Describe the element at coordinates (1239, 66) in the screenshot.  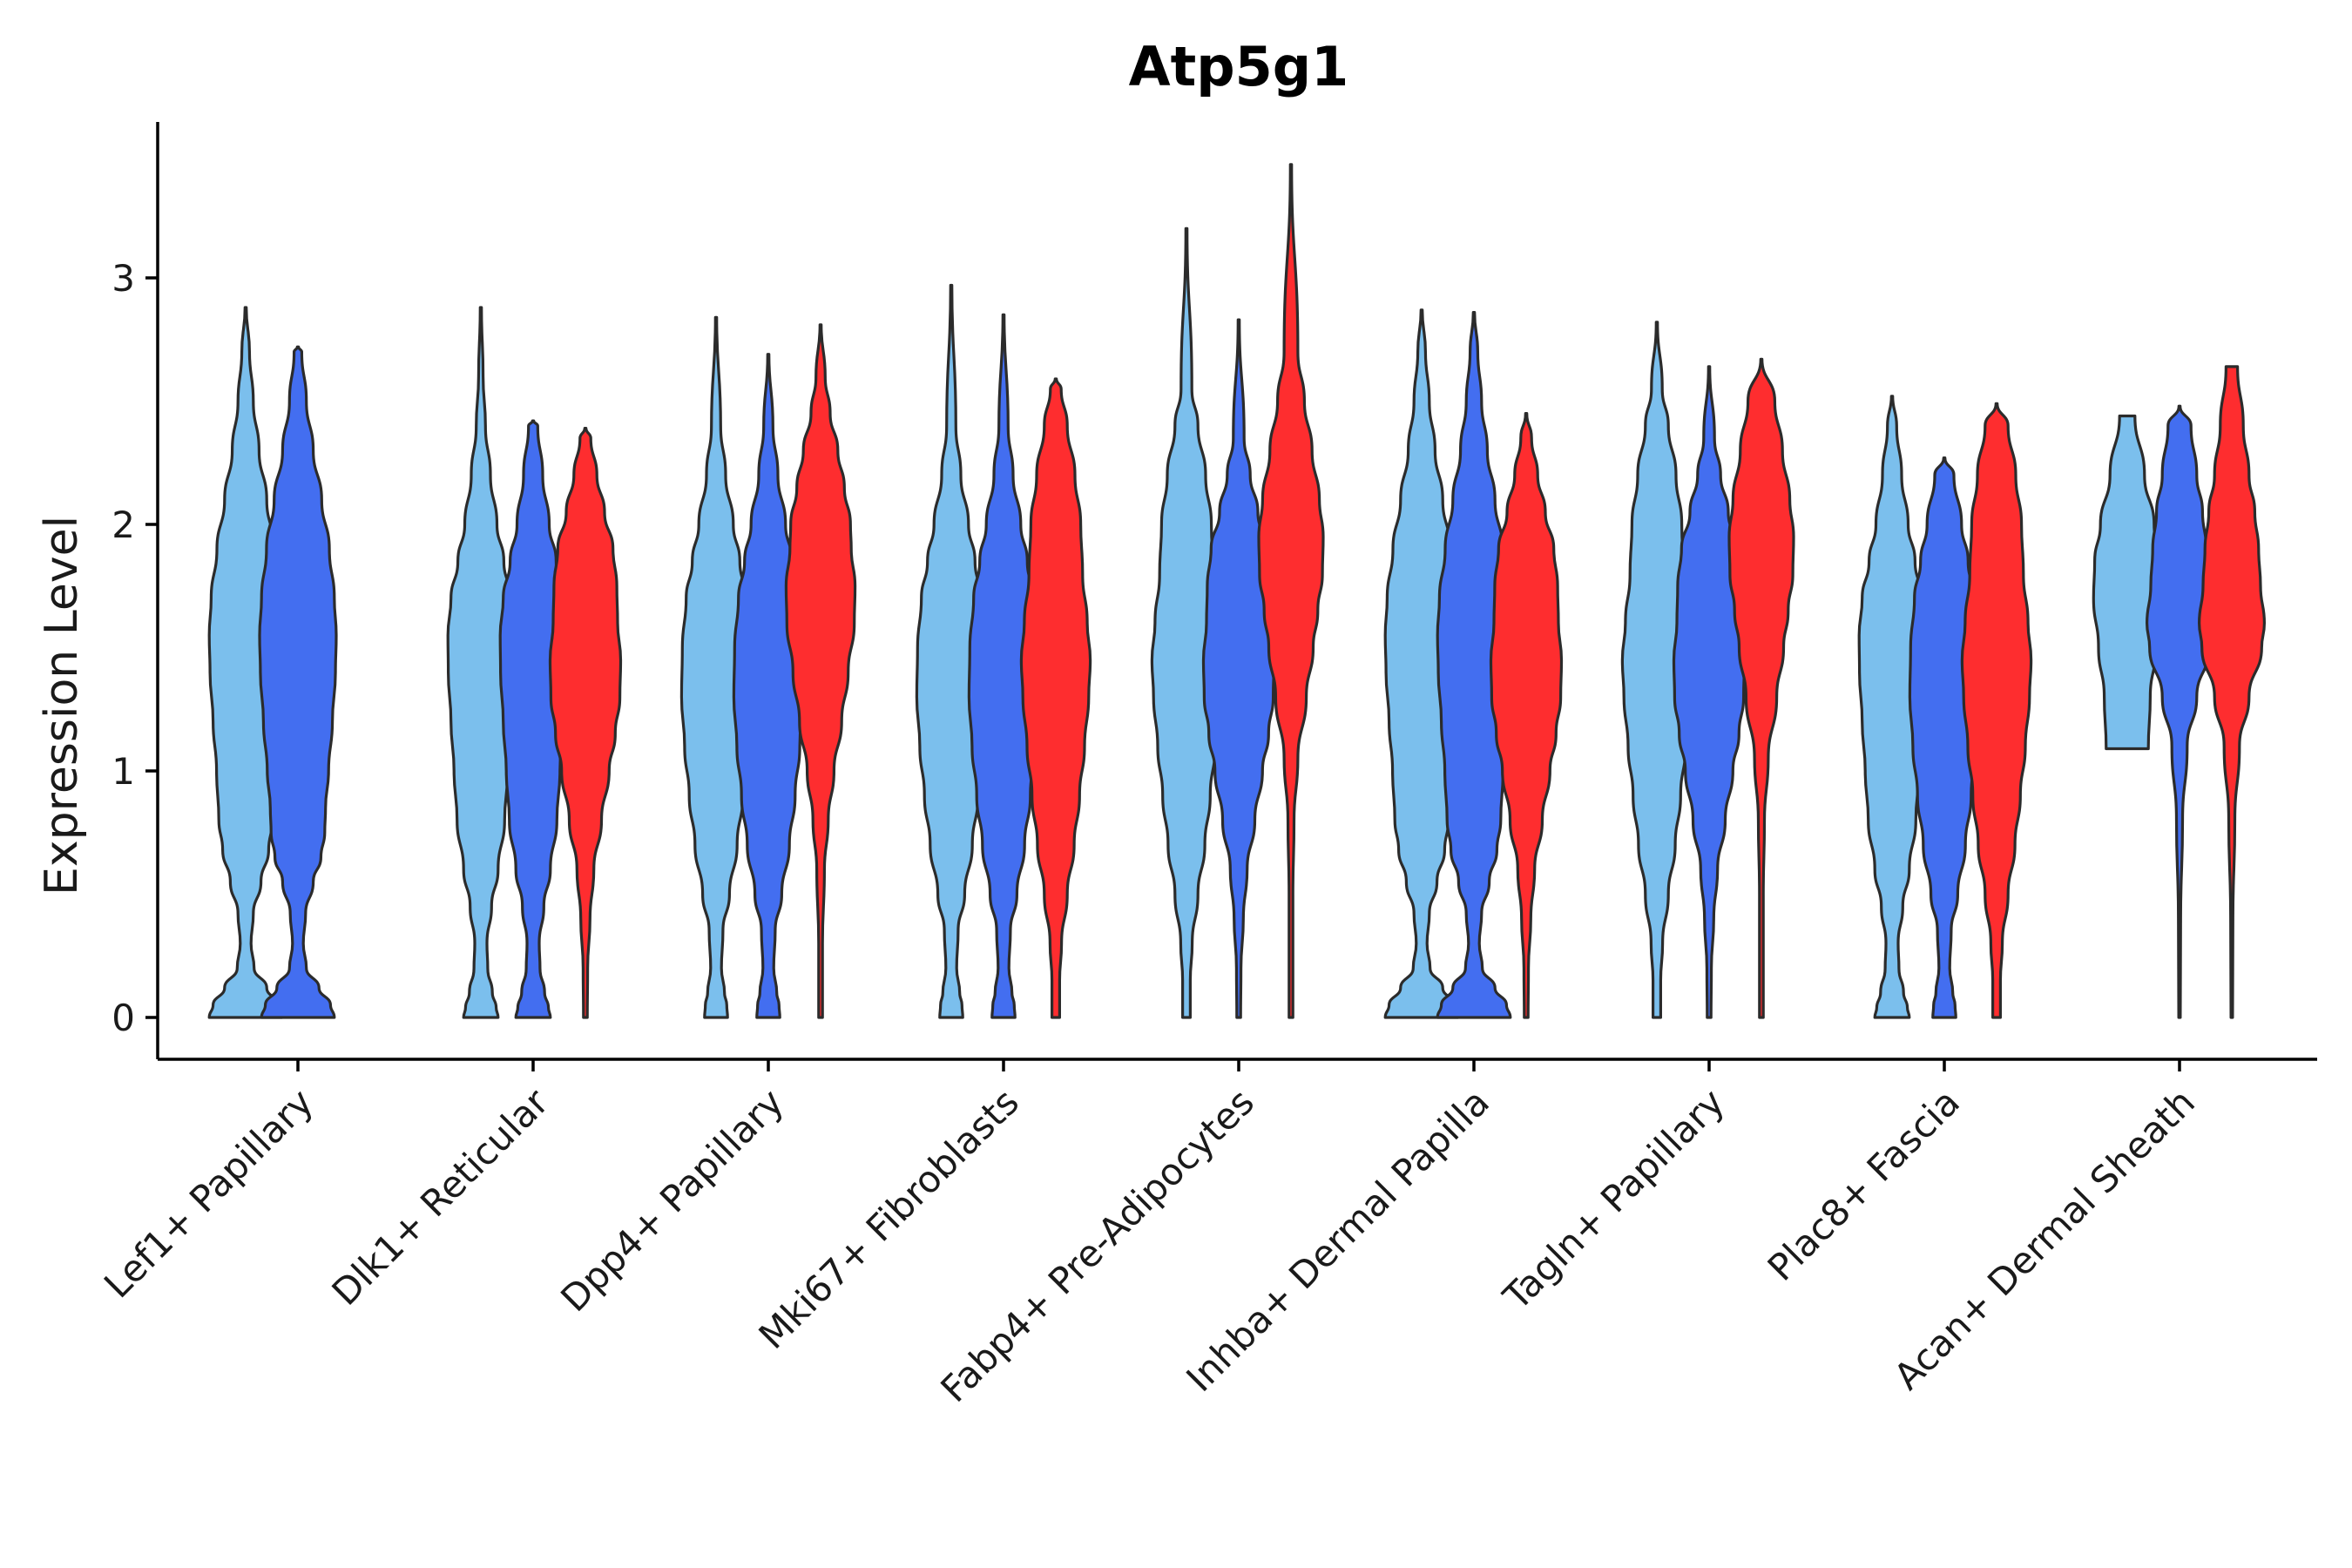
I see `chart-title: Atp5g1` at that location.